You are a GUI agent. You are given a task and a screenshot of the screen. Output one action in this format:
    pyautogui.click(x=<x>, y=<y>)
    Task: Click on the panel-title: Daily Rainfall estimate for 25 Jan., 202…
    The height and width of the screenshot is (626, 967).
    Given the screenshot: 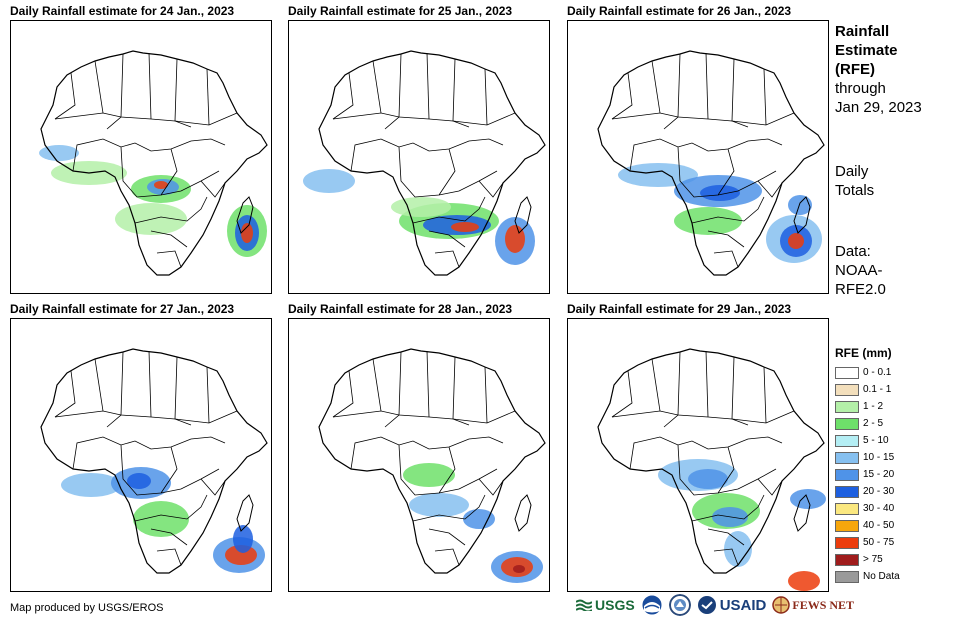 What is the action you would take?
    pyautogui.click(x=400, y=11)
    